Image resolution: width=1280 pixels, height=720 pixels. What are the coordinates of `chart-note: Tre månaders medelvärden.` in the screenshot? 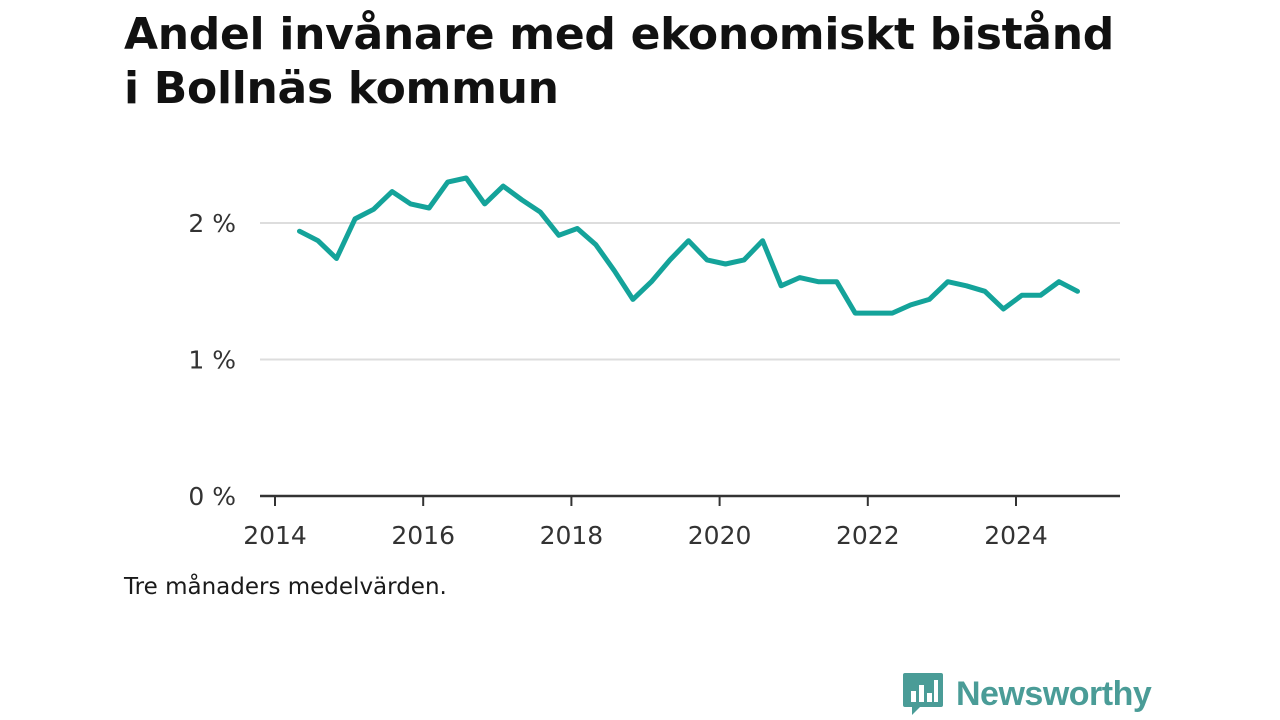 It's located at (285, 587).